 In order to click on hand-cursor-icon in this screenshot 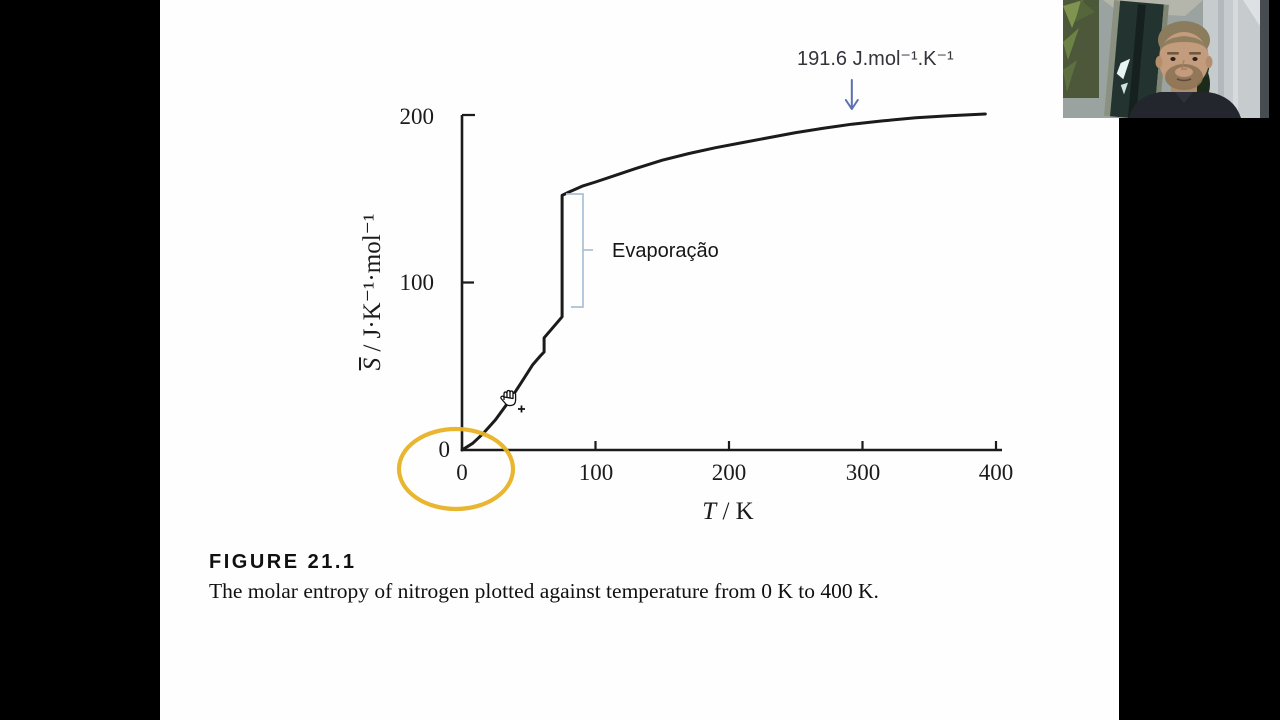, I will do `click(512, 401)`.